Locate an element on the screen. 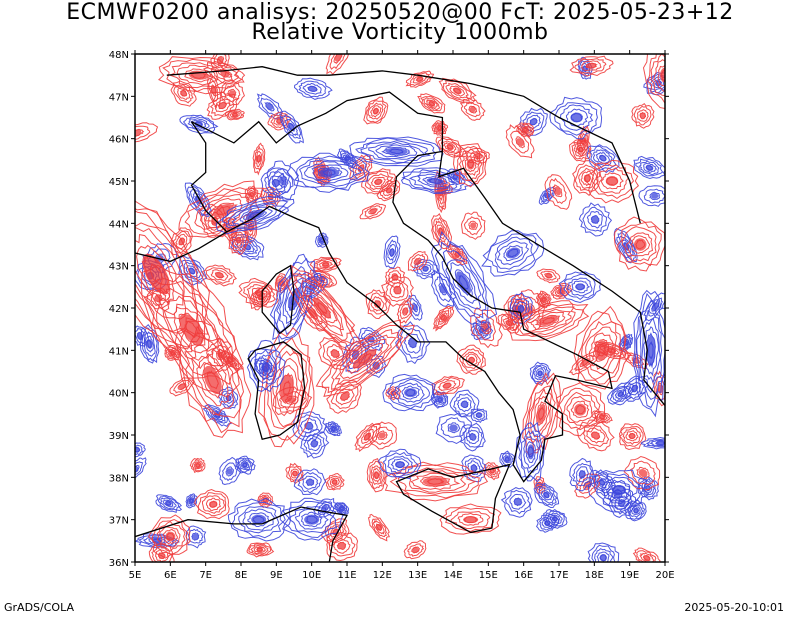  lat-tick-label: 41N is located at coordinates (119, 351).